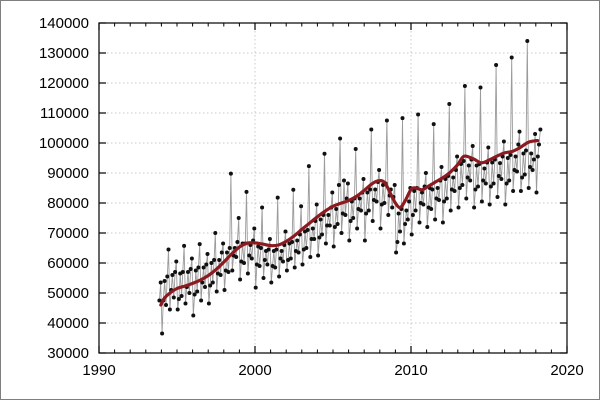 Image resolution: width=600 pixels, height=400 pixels. I want to click on y-tick-label: 100000, so click(64, 143).